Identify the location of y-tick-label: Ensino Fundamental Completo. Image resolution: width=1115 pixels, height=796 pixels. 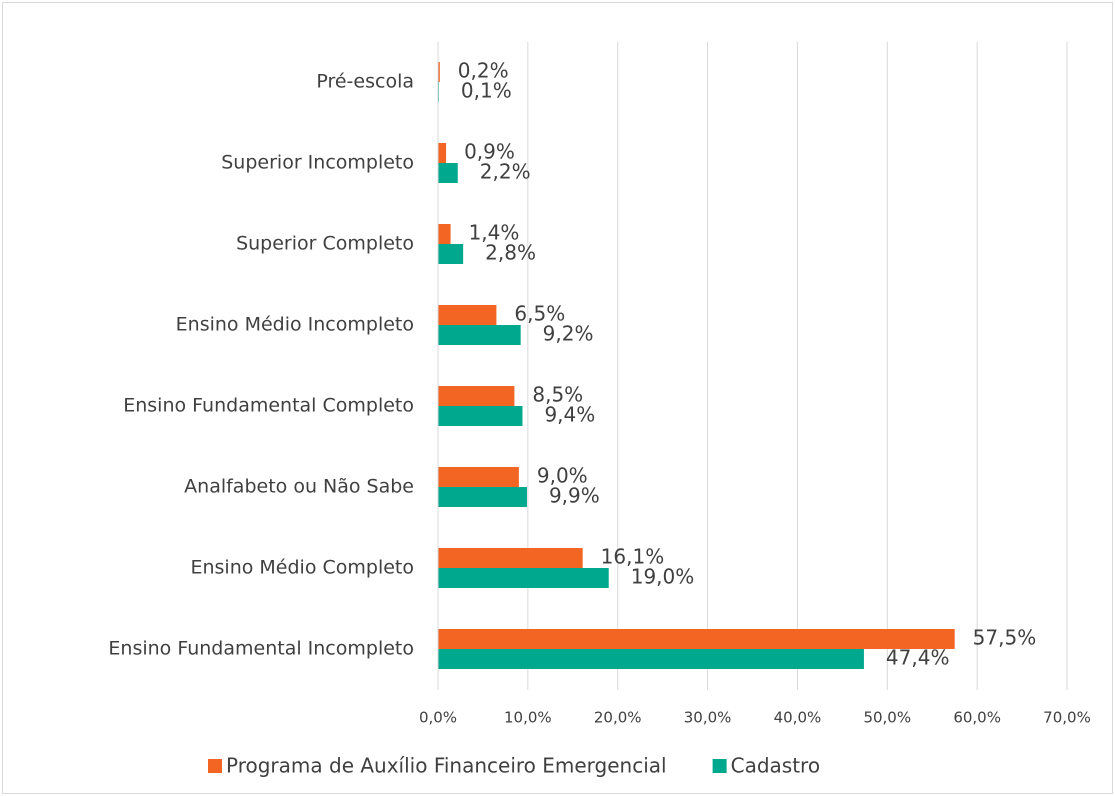
(268, 406).